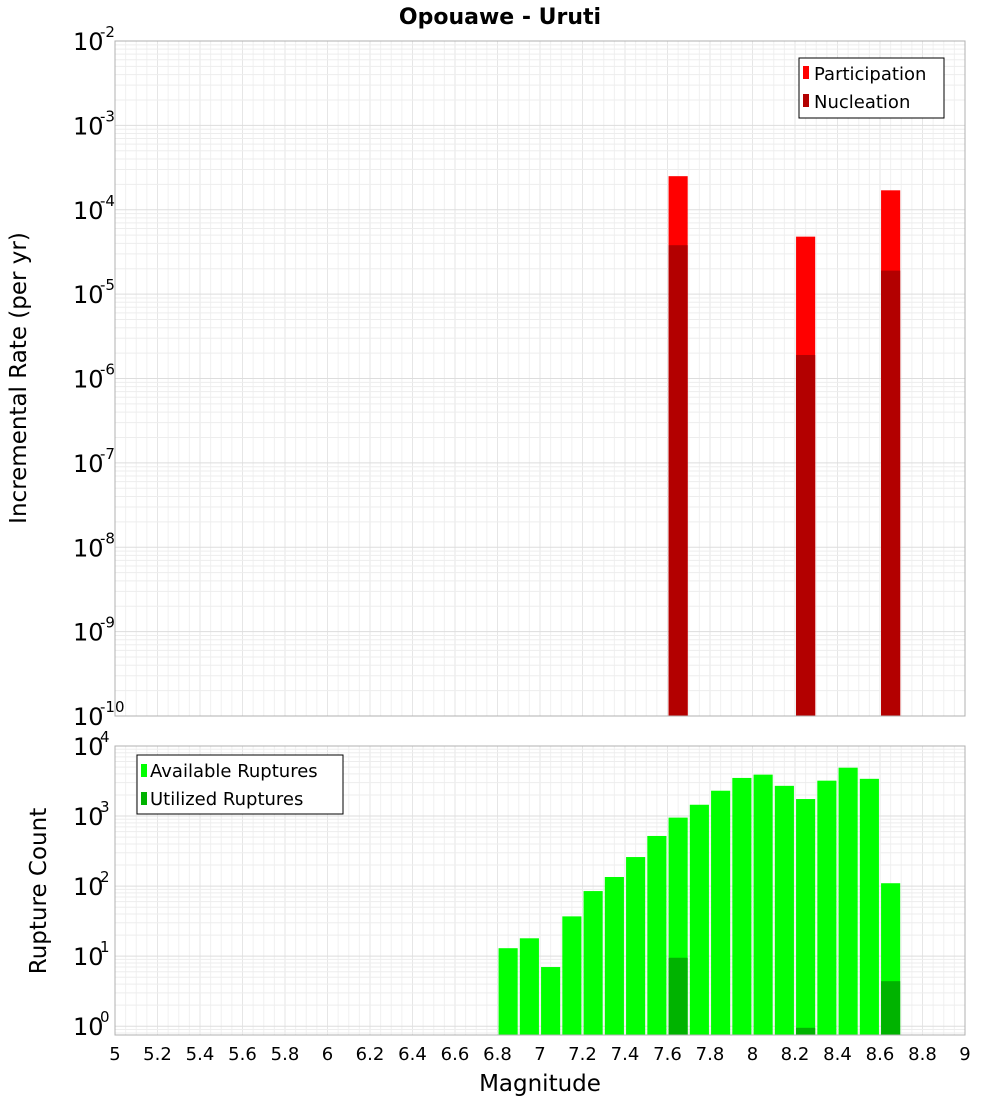 The image size is (1000, 1100). What do you see at coordinates (107, 370) in the screenshot?
I see `y-tick-exponent: -6` at bounding box center [107, 370].